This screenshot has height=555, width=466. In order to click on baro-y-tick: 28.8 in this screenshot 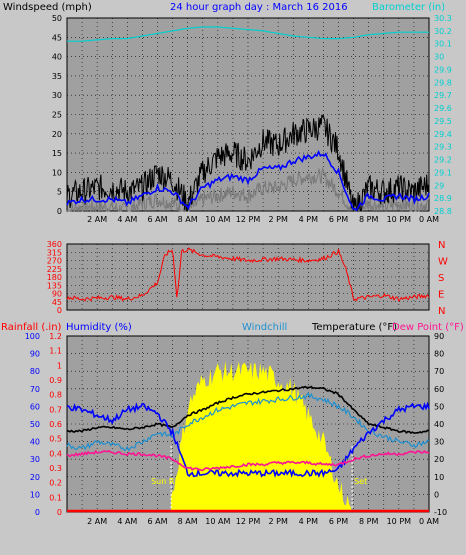, I will do `click(443, 211)`.